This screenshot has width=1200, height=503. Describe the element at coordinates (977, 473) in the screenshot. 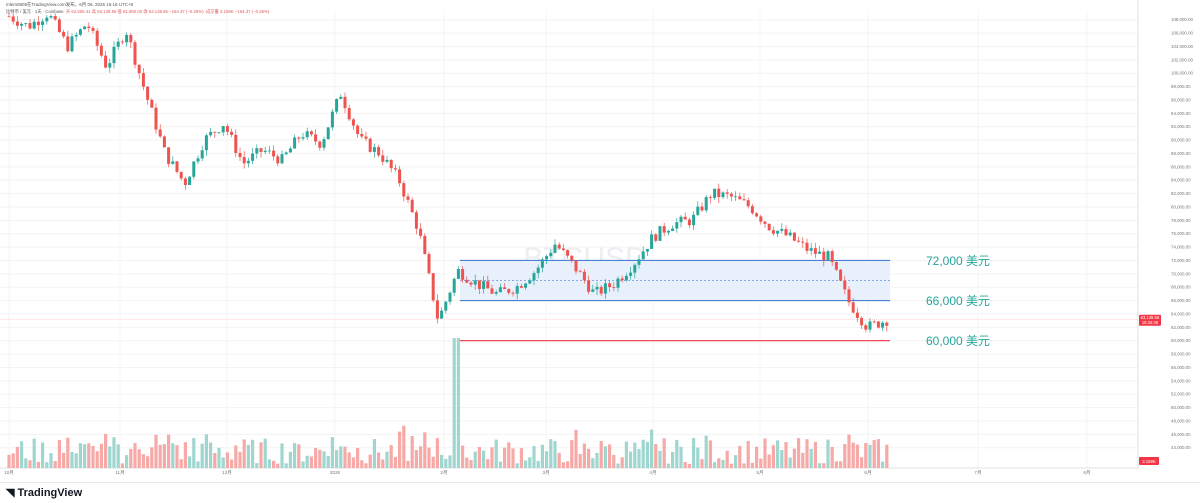

I see `x-tick-label: 7月` at that location.